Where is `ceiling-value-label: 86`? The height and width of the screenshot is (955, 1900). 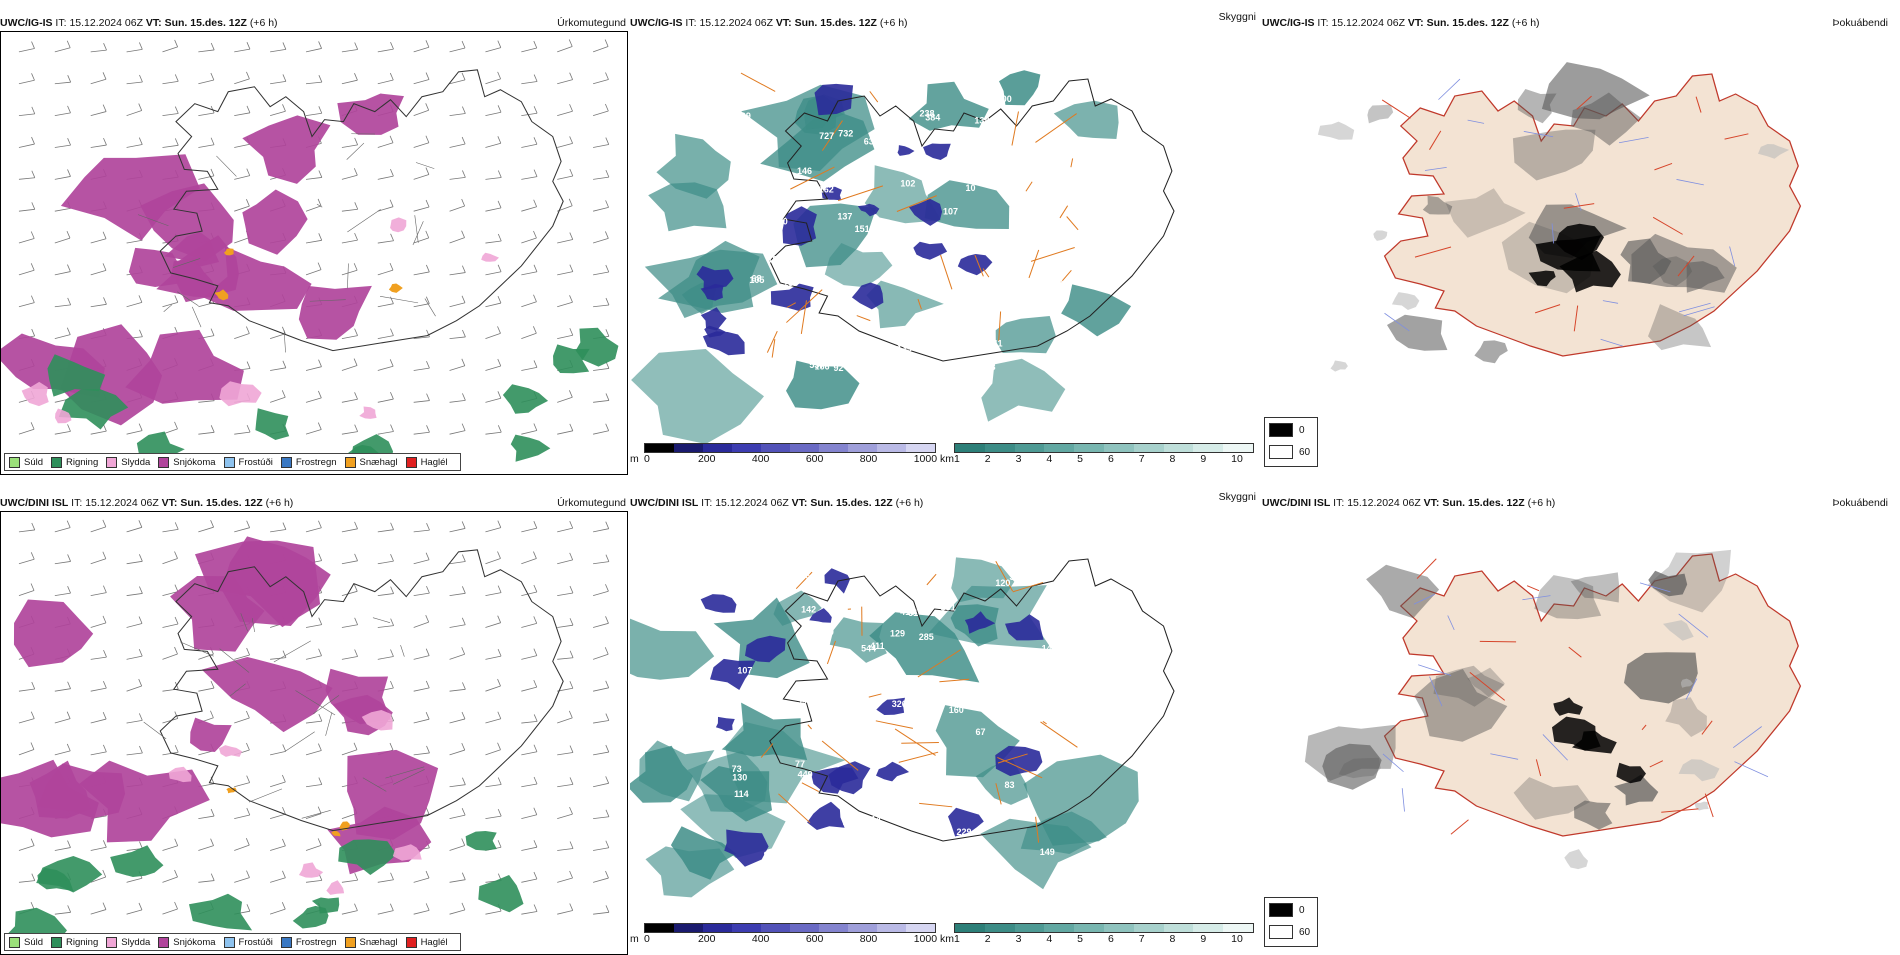 ceiling-value-label: 86 is located at coordinates (978, 842).